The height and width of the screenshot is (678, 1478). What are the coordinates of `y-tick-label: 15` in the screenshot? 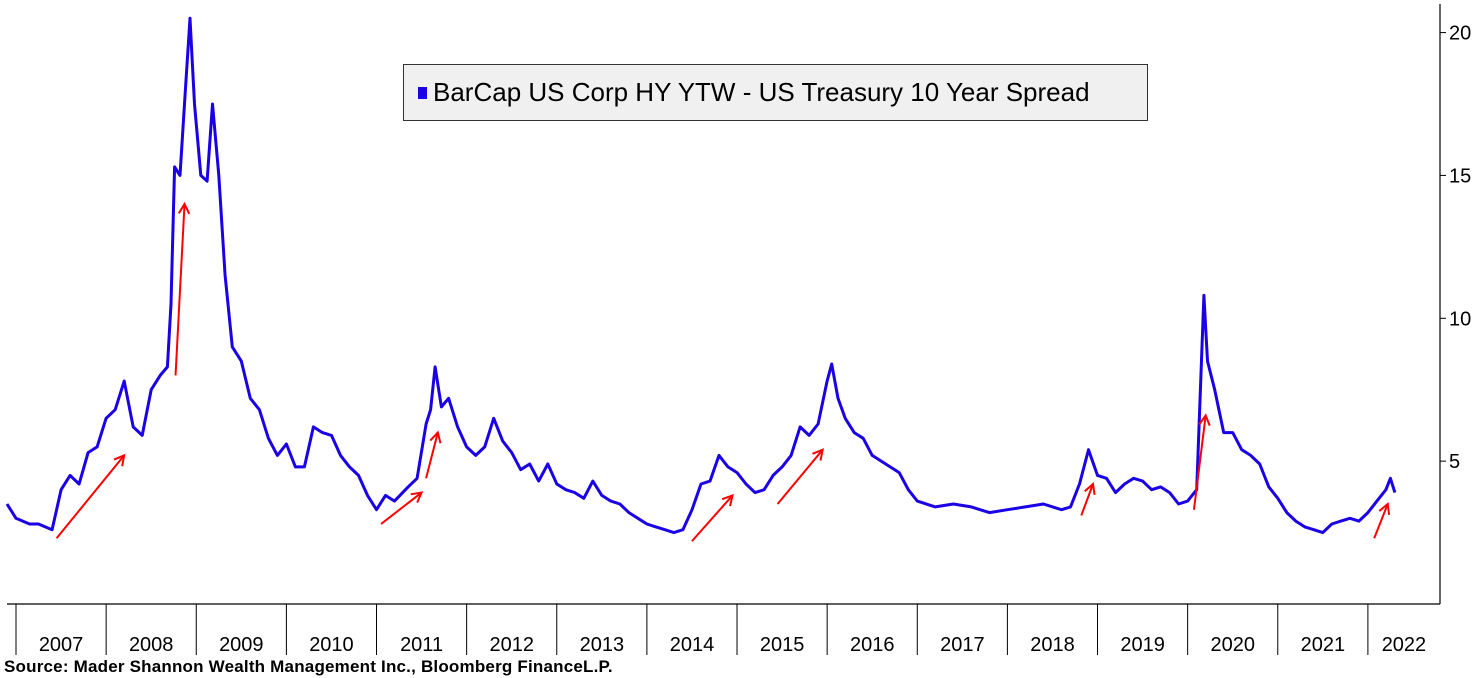 It's located at (1460, 176).